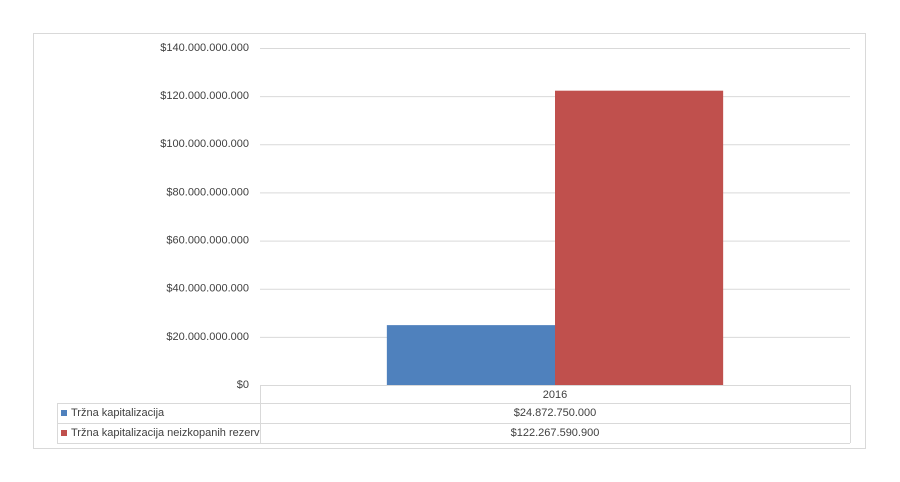  What do you see at coordinates (207, 289) in the screenshot?
I see `y-tick-label: $40.000.000.000` at bounding box center [207, 289].